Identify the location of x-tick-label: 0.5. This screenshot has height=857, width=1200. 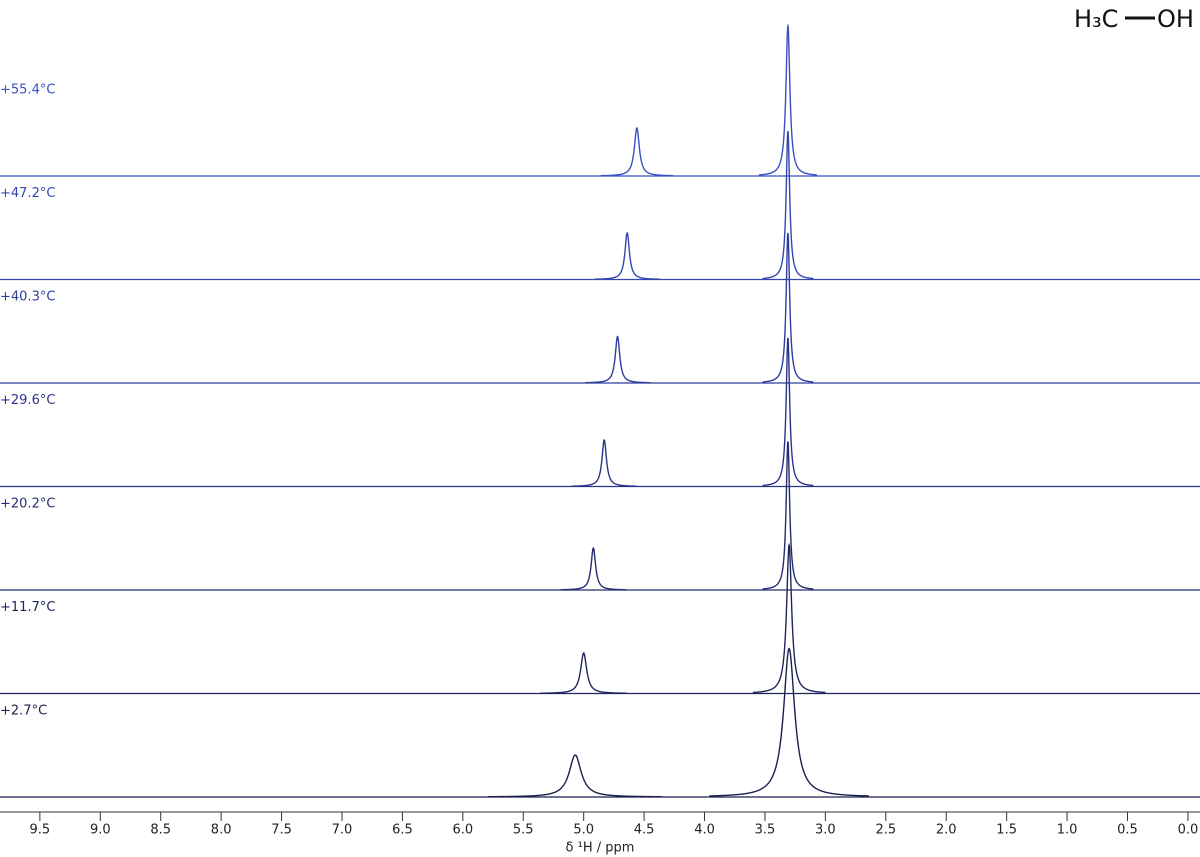
(1127, 830).